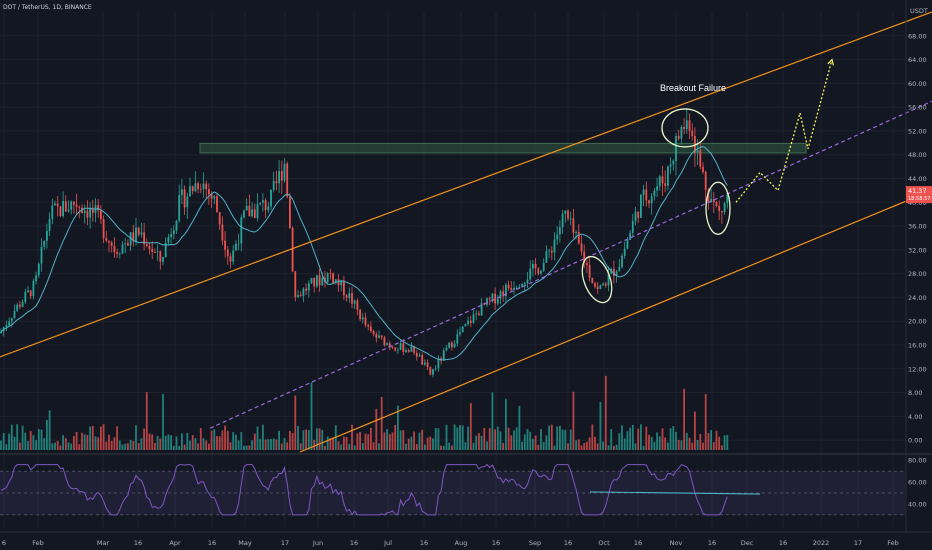  Describe the element at coordinates (676, 543) in the screenshot. I see `time-tick-label: Nov` at that location.